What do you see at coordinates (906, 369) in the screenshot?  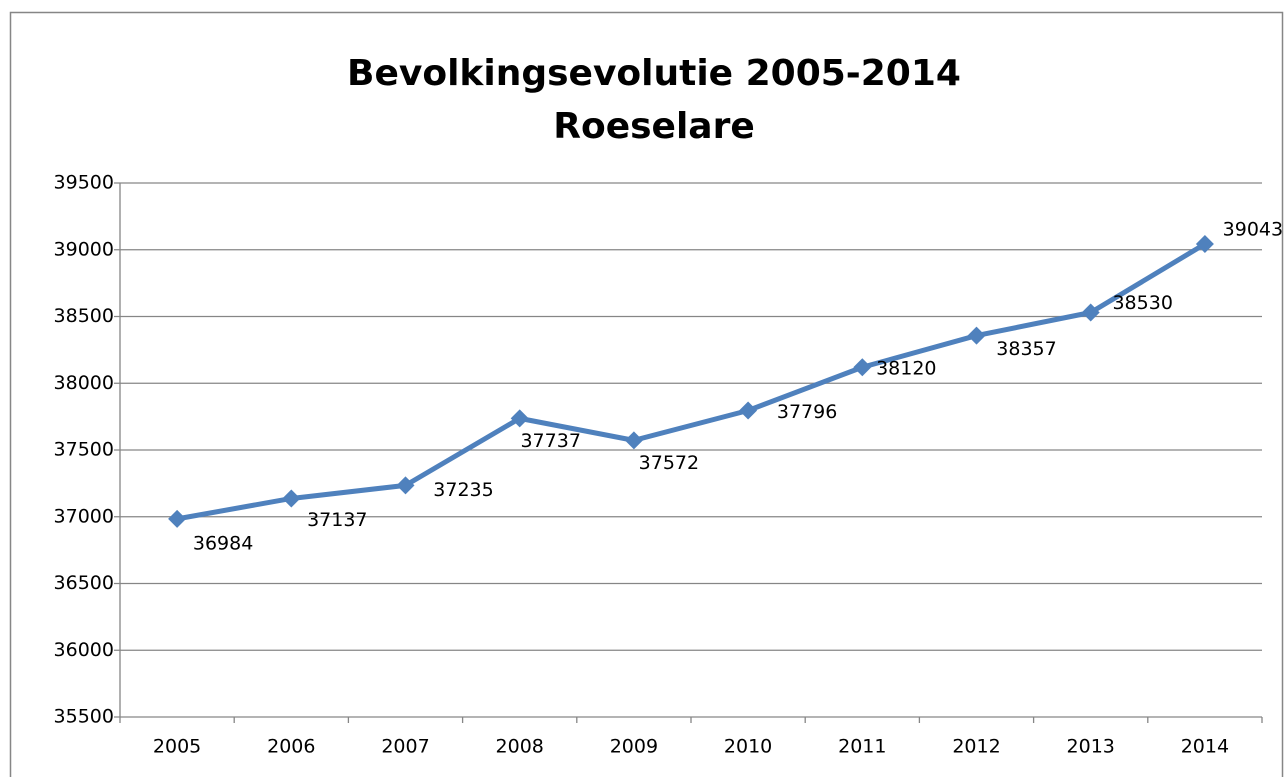 I see `data-label: 38120` at bounding box center [906, 369].